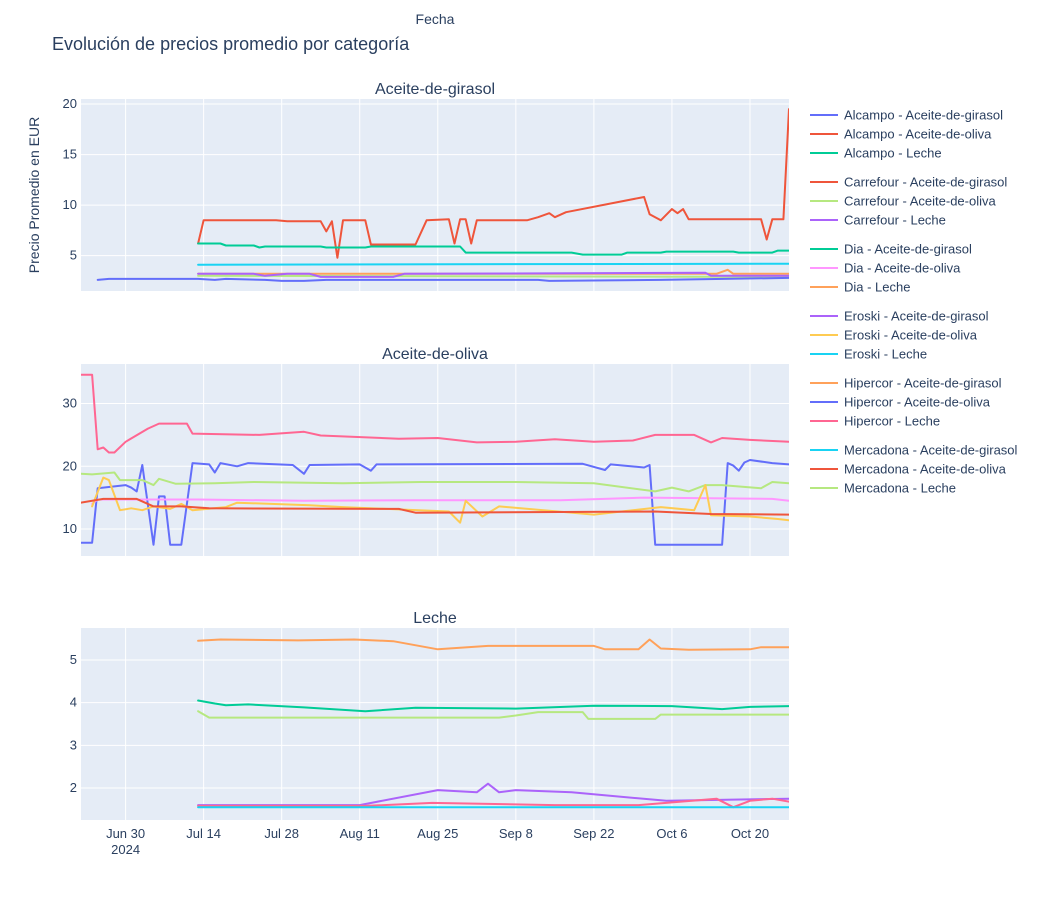  Describe the element at coordinates (34, 195) in the screenshot. I see `y-axis-title: Precio Promedio en EUR` at that location.